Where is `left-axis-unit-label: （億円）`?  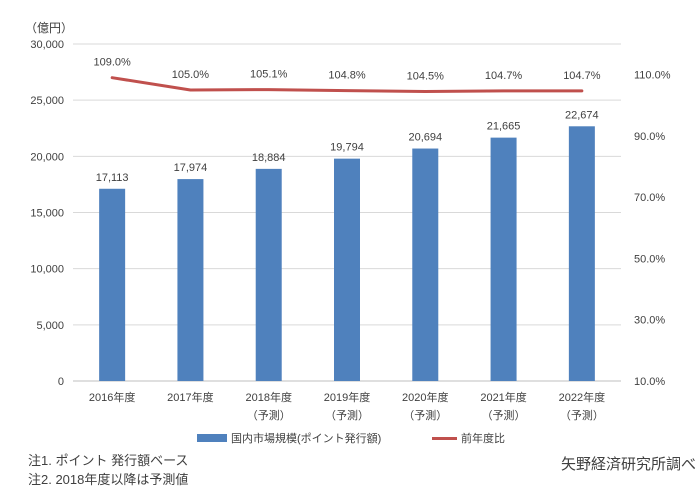 left-axis-unit-label: （億円） is located at coordinates (49, 28).